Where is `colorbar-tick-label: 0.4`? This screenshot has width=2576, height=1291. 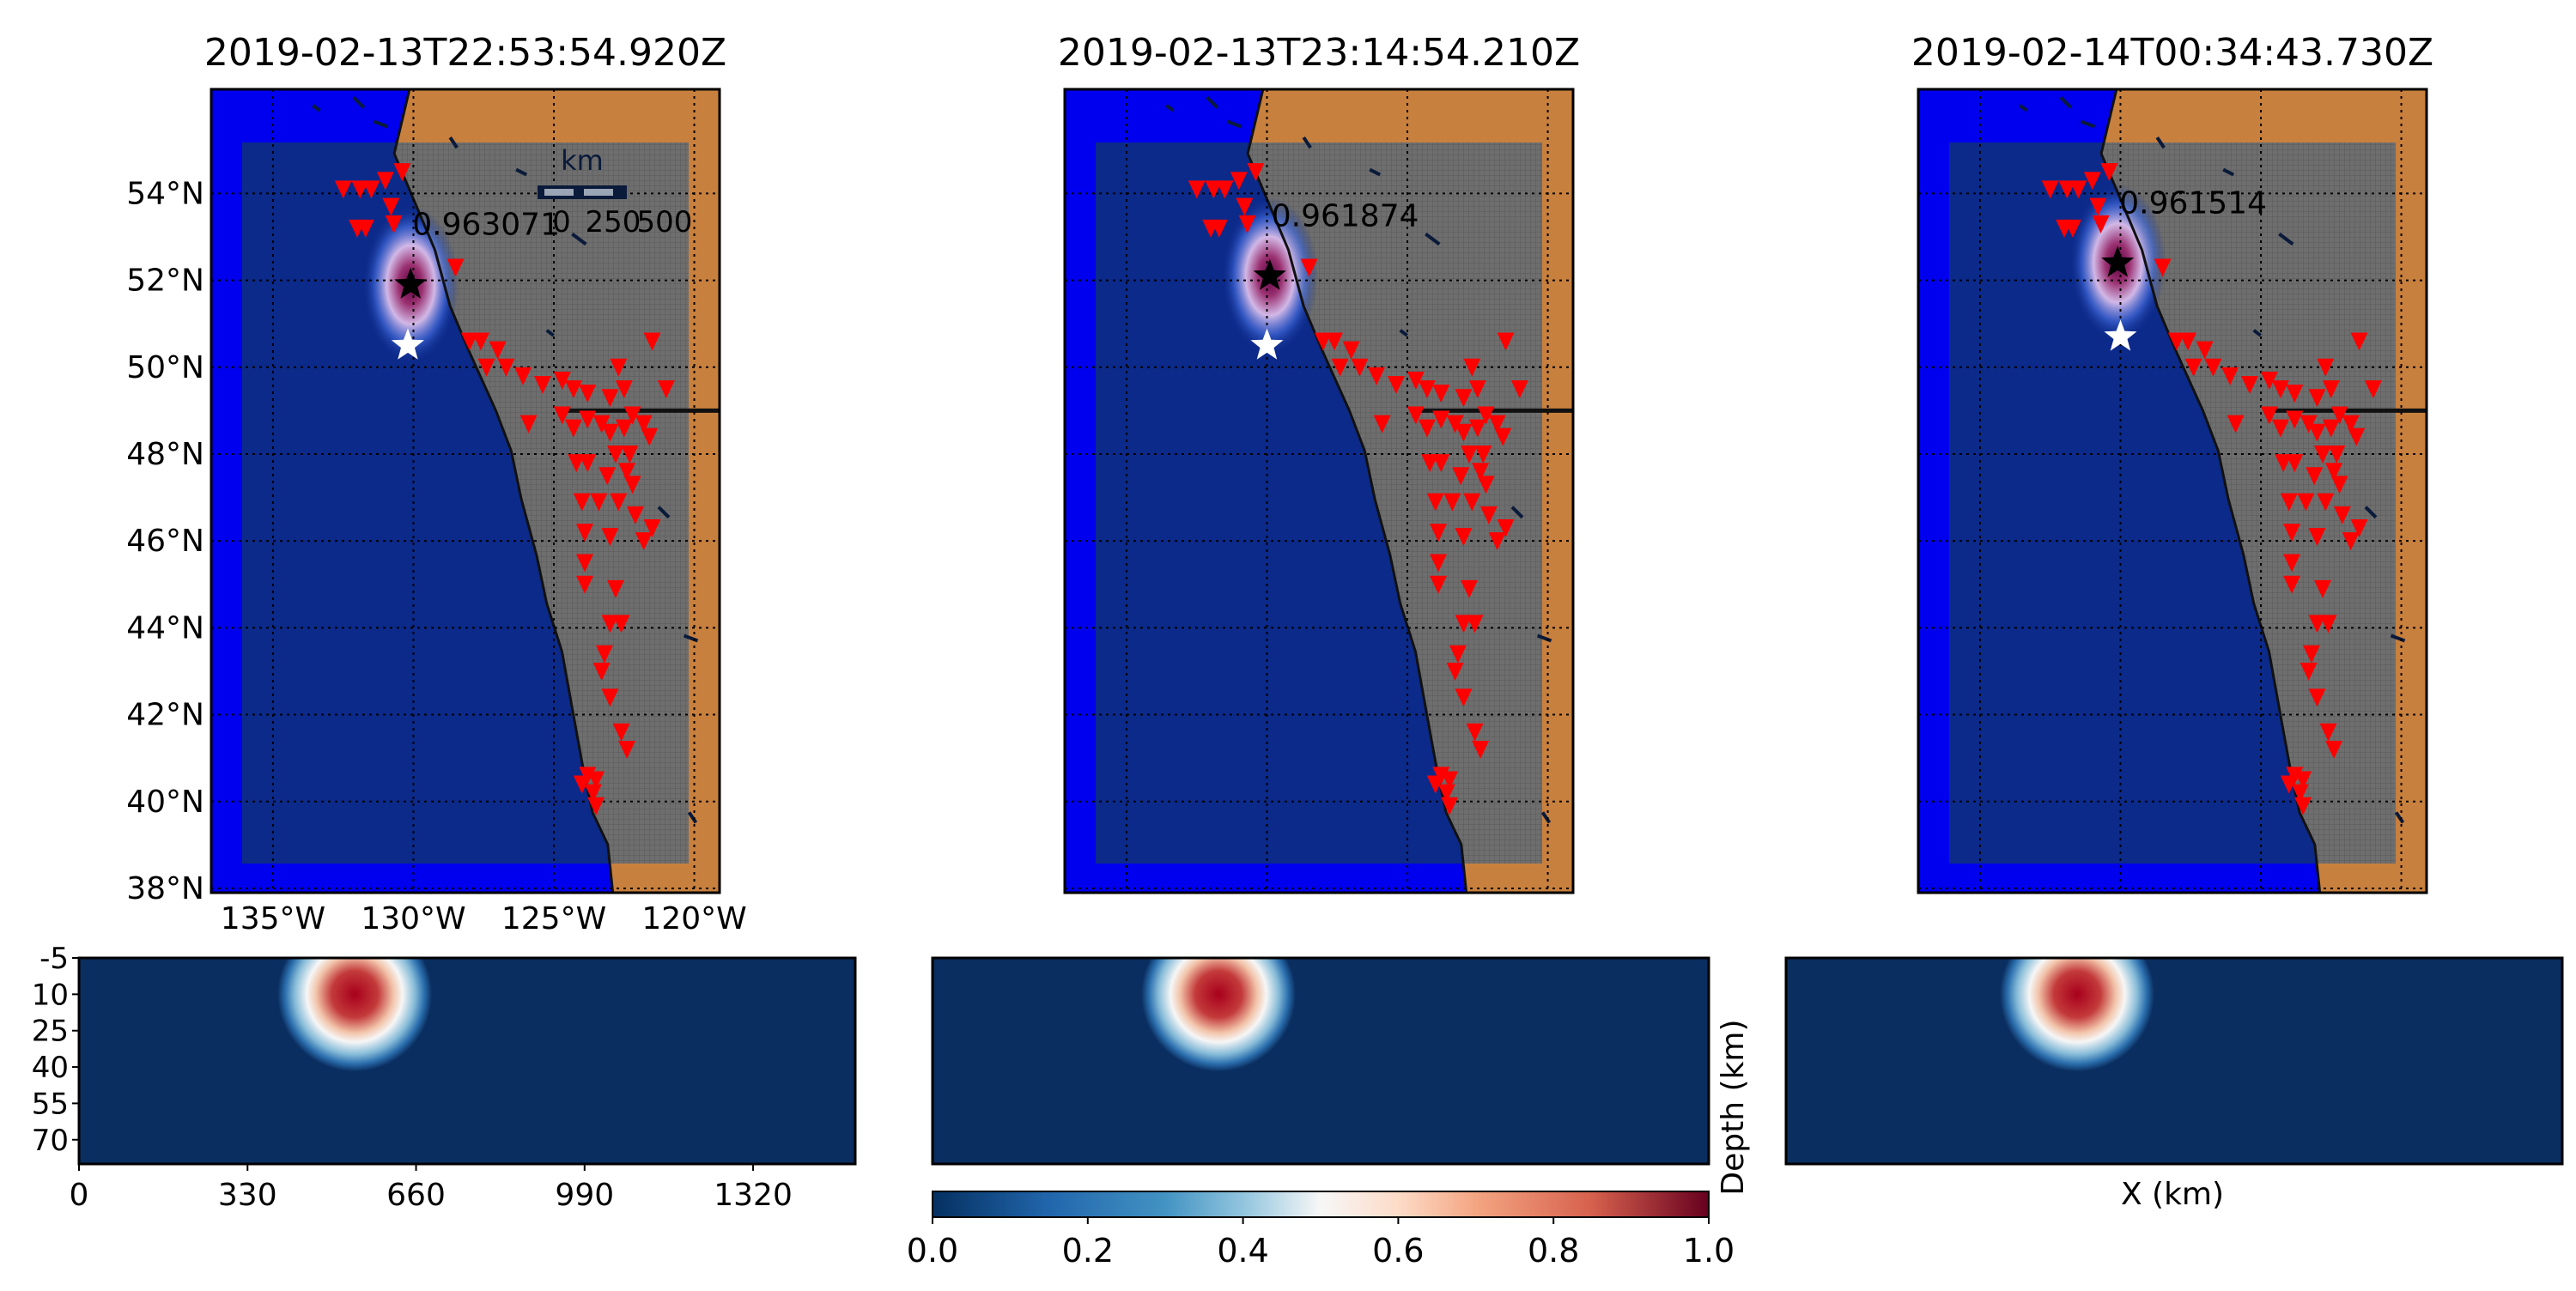 colorbar-tick-label: 0.4 is located at coordinates (1243, 1251).